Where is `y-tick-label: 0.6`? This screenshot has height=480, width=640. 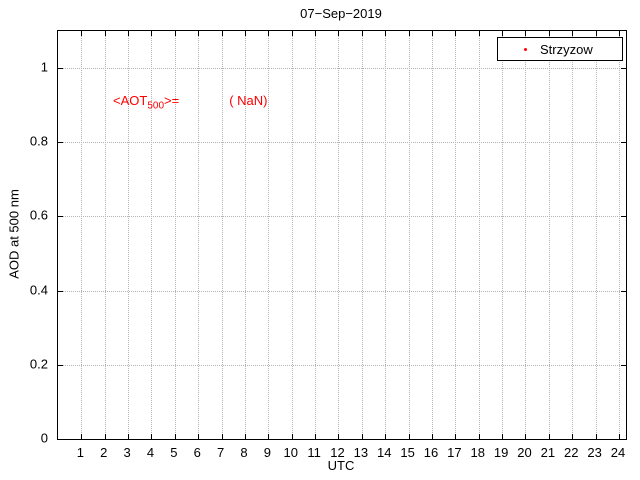
y-tick-label: 0.6 is located at coordinates (38, 215).